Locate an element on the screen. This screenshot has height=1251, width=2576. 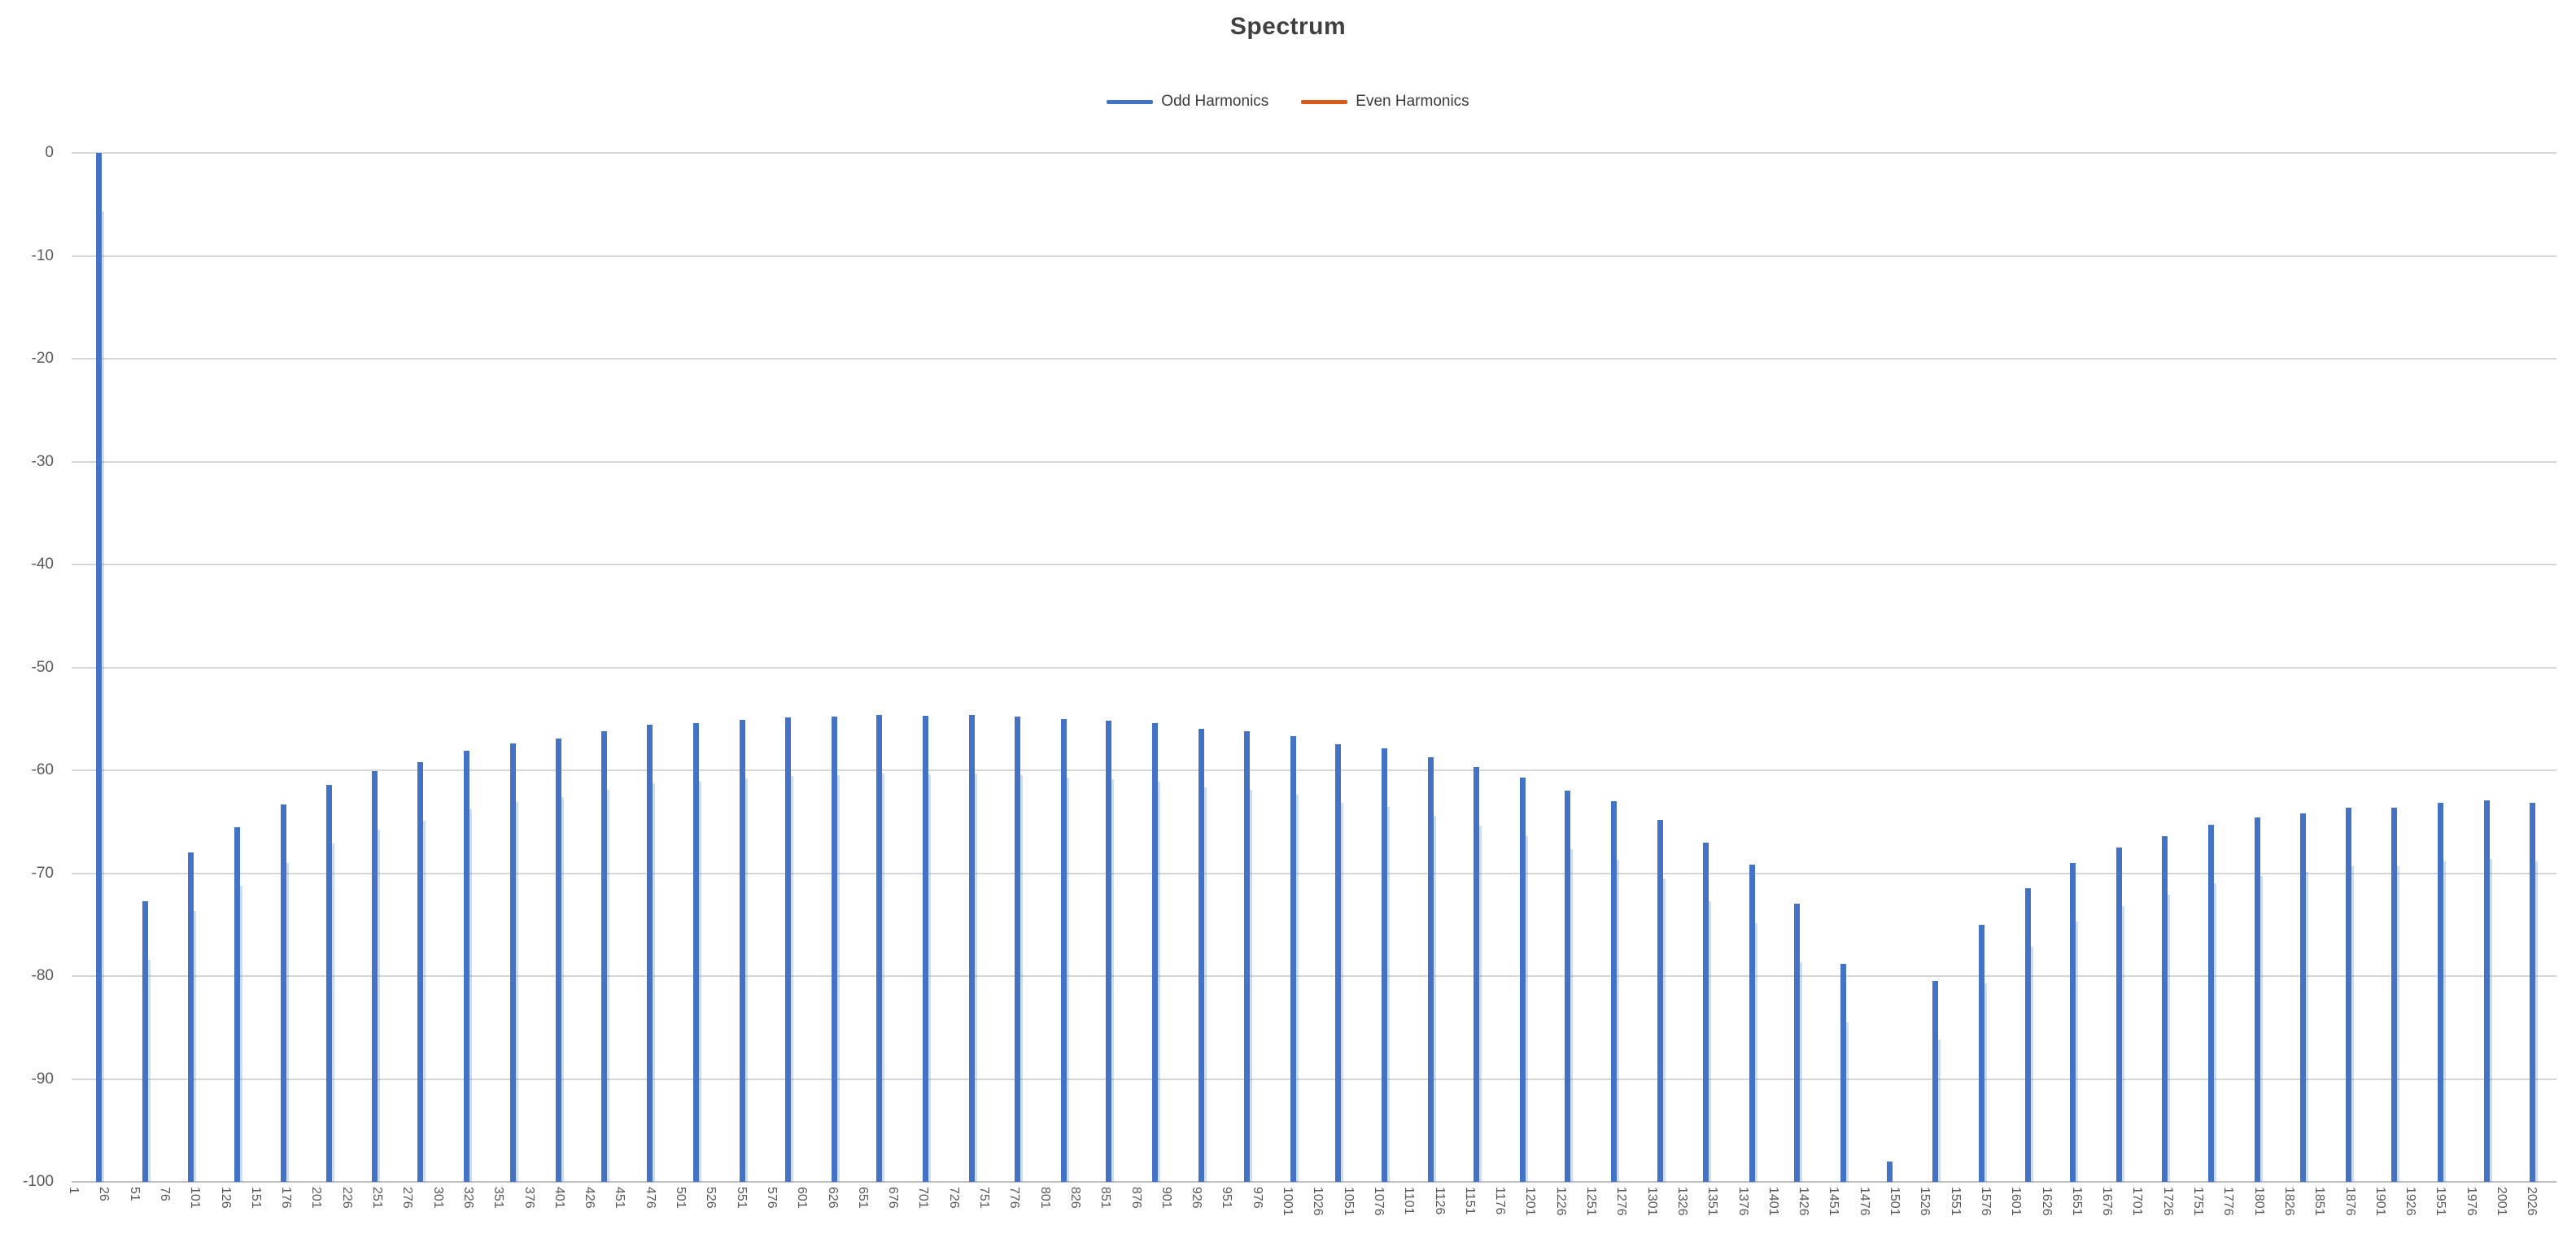
y-tick-label: -20 is located at coordinates (42, 358).